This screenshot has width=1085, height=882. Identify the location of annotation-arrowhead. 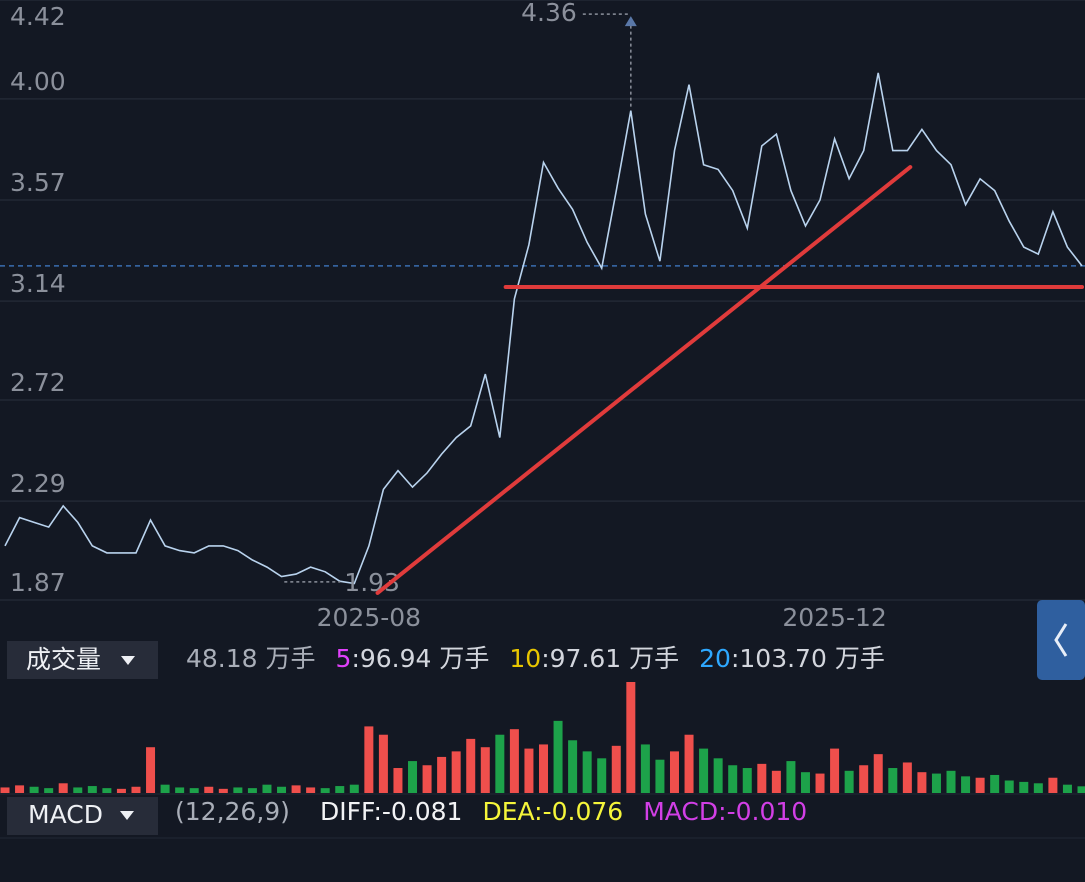
(630, 21).